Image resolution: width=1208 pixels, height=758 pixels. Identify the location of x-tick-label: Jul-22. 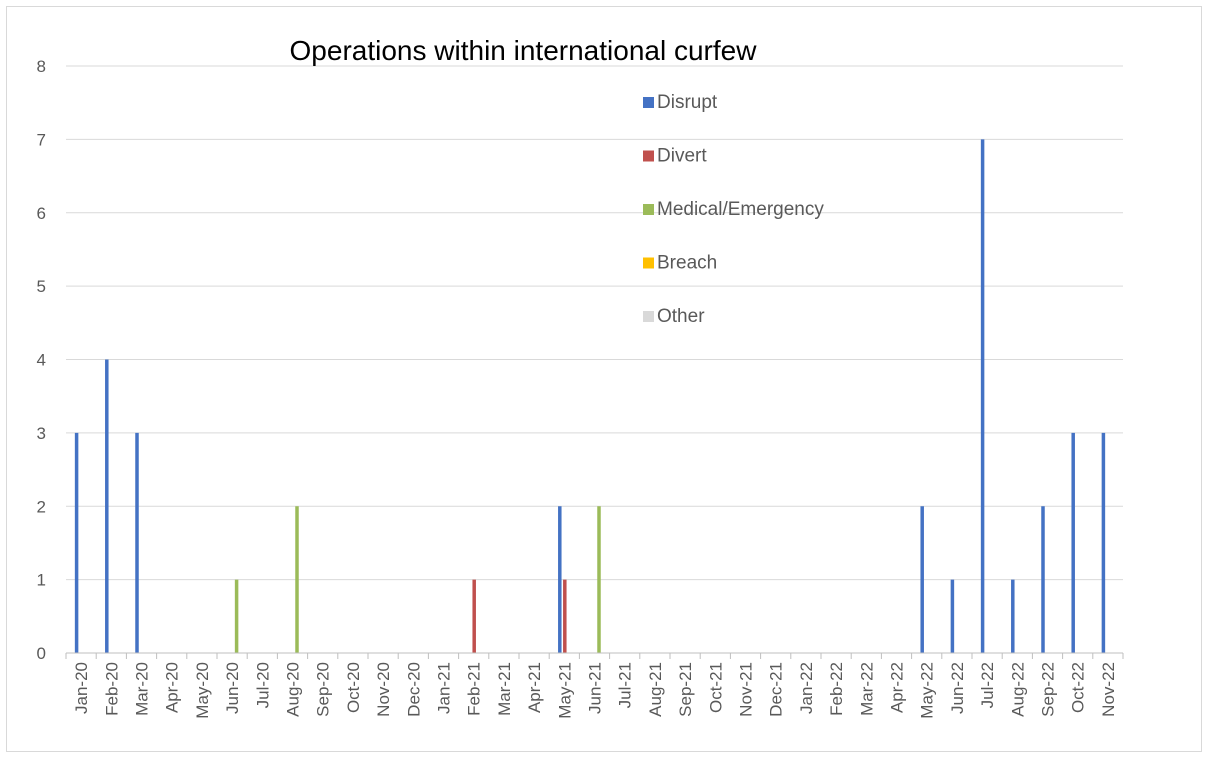
(987, 685).